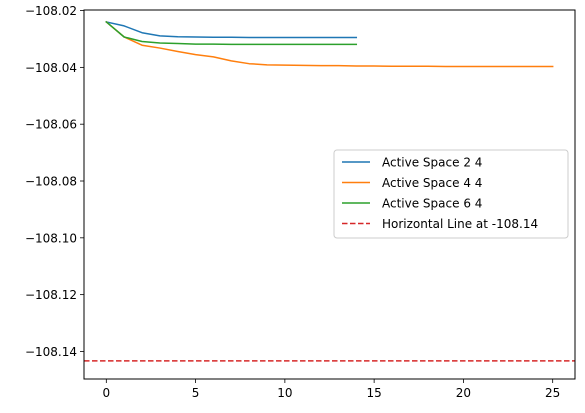 The image size is (585, 413). I want to click on x-tick-label: 10, so click(284, 393).